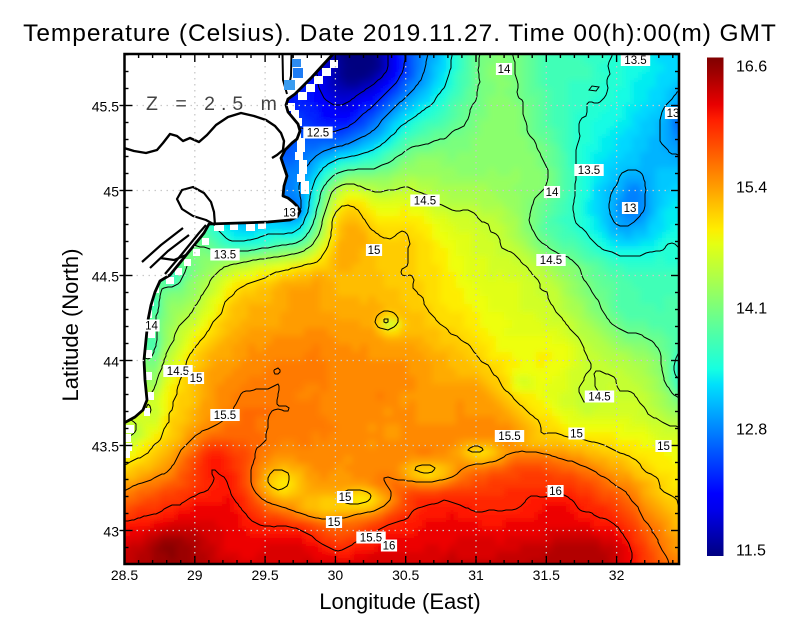  What do you see at coordinates (111, 191) in the screenshot?
I see `svg-text: 45` at bounding box center [111, 191].